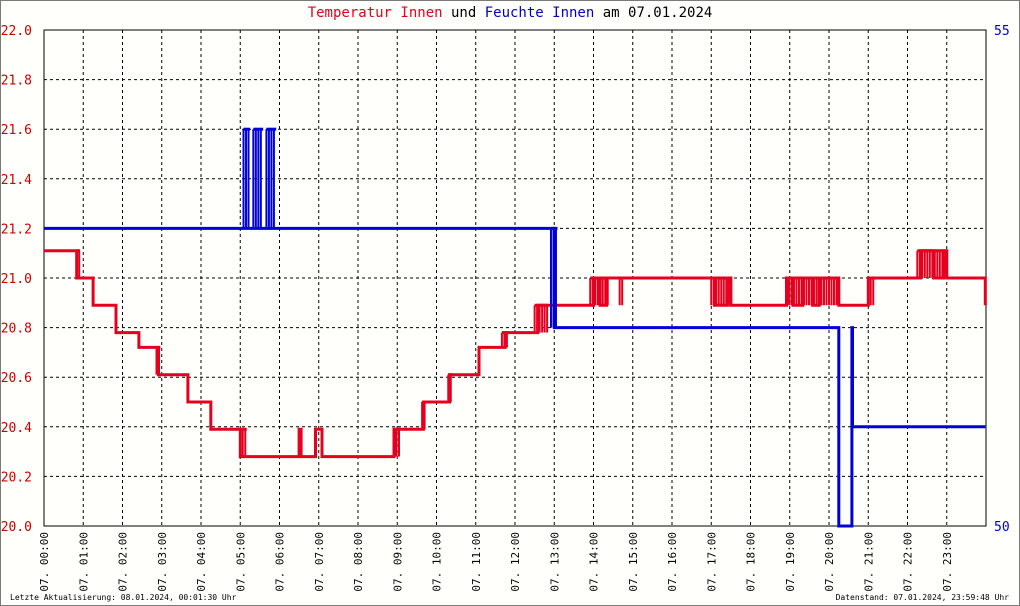  I want to click on y-left-tick-label: 20.0, so click(16, 527).